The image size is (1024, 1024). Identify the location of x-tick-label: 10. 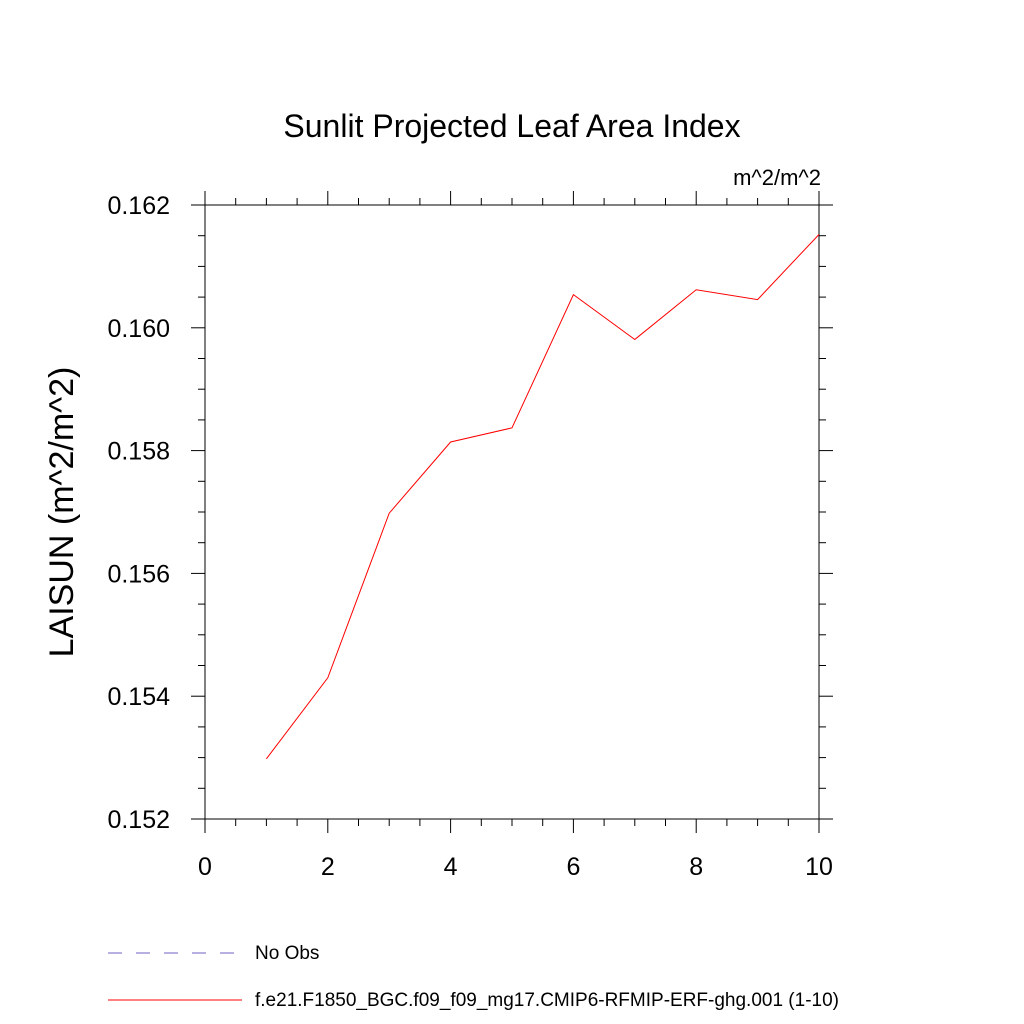
(819, 867).